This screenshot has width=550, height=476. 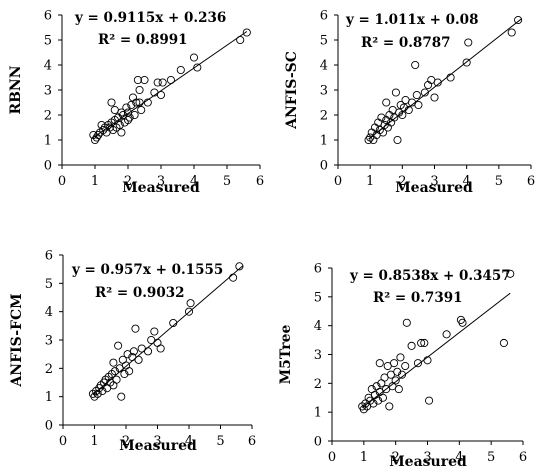 What do you see at coordinates (150, 18) in the screenshot?
I see `regression-equation: y = 0.9115x + 0.236` at bounding box center [150, 18].